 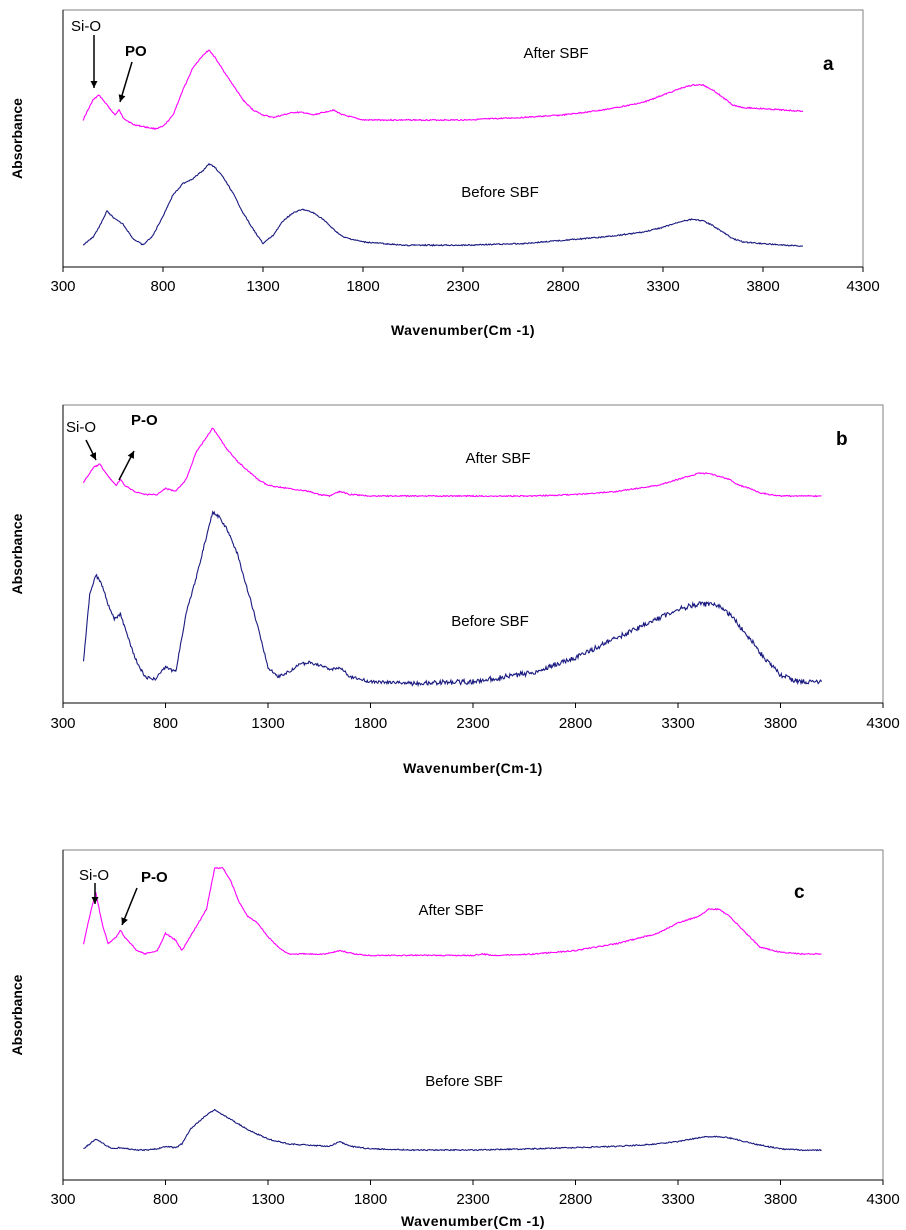 I want to click on panel-label: c, so click(x=799, y=892).